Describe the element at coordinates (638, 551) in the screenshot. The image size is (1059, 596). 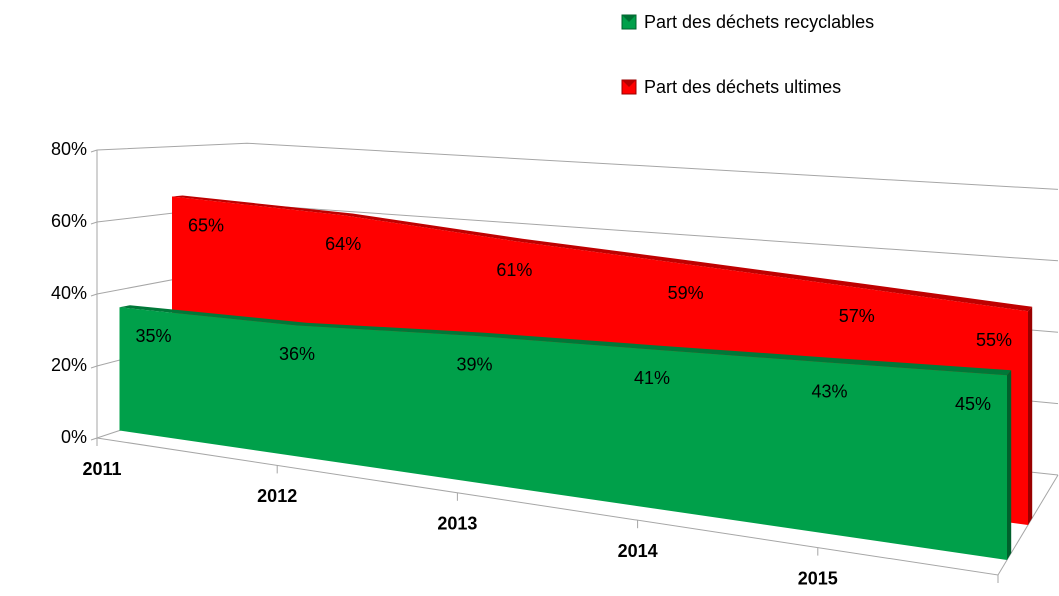
I see `x-tick-label: 2014` at that location.